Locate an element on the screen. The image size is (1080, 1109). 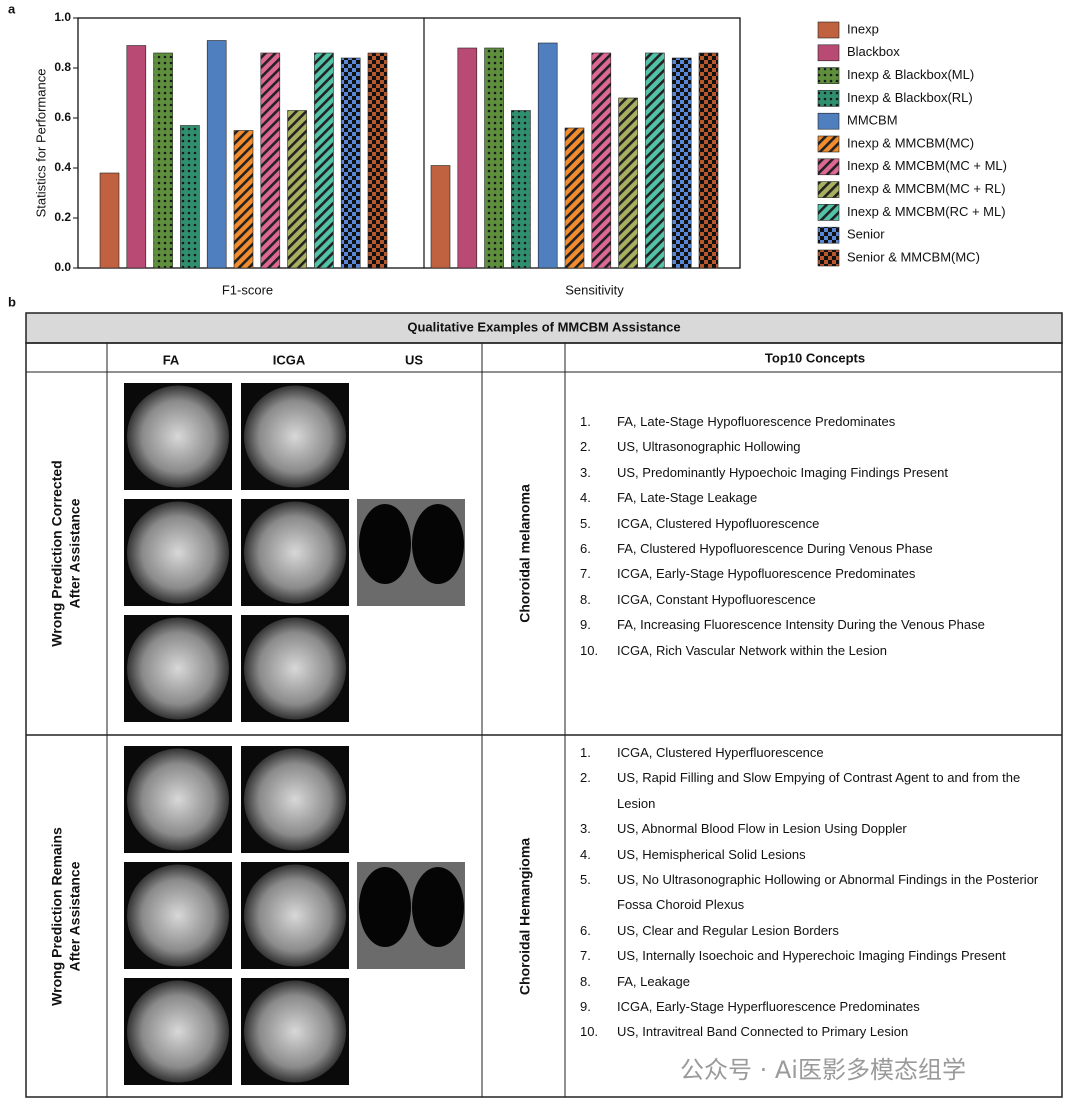
concept-item: 8. FA, Leakage is located at coordinates (815, 981).